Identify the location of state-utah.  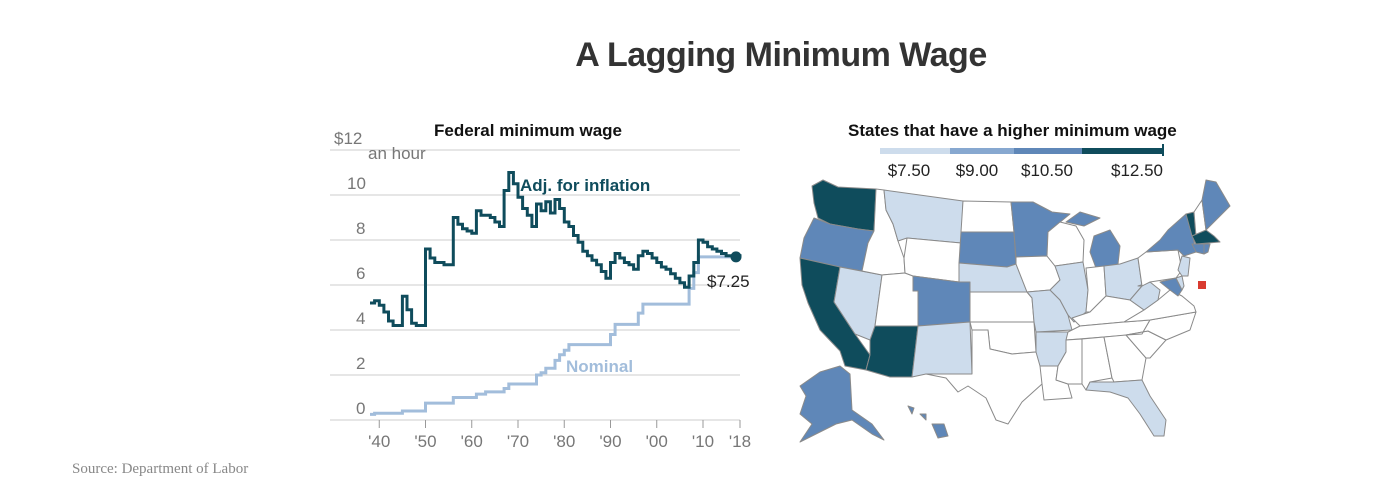
(896, 299).